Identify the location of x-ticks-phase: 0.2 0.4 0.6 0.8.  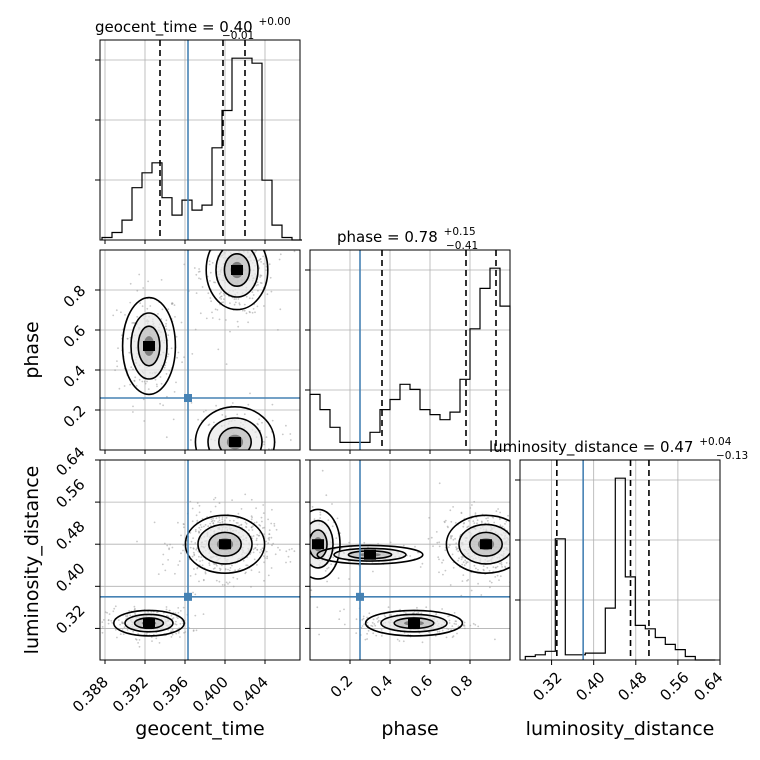
(402, 687).